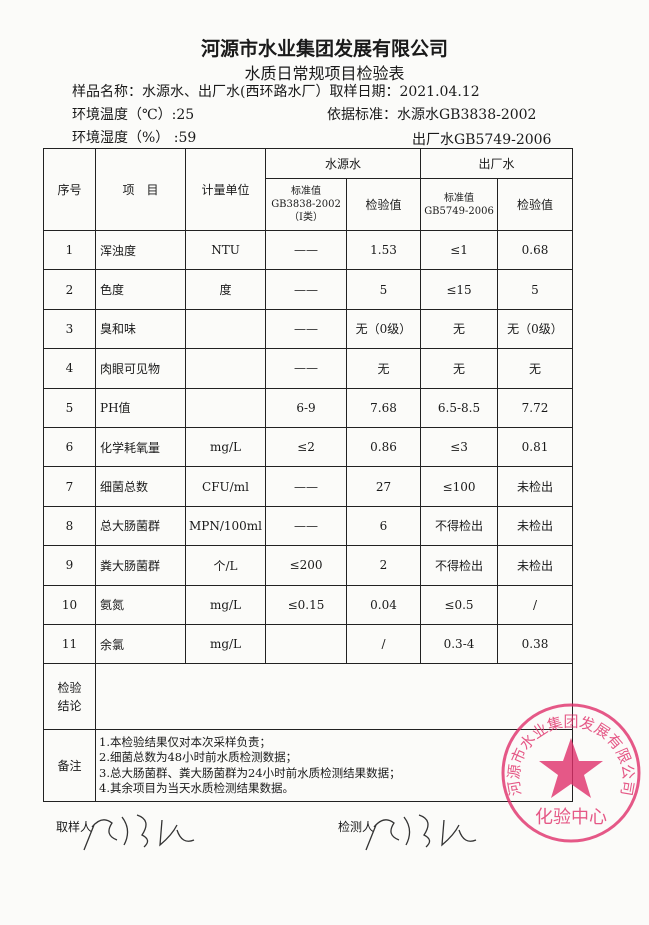 The height and width of the screenshot is (925, 649). Describe the element at coordinates (225, 289) in the screenshot. I see `cell-unit: 度` at that location.